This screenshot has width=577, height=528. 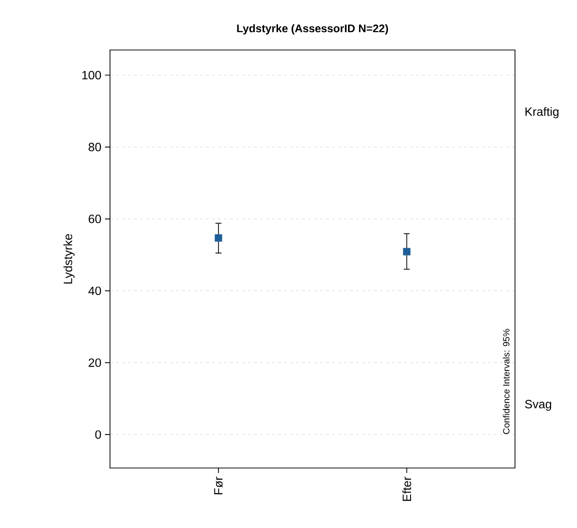 What do you see at coordinates (218, 485) in the screenshot?
I see `x-tick-label: Før` at bounding box center [218, 485].